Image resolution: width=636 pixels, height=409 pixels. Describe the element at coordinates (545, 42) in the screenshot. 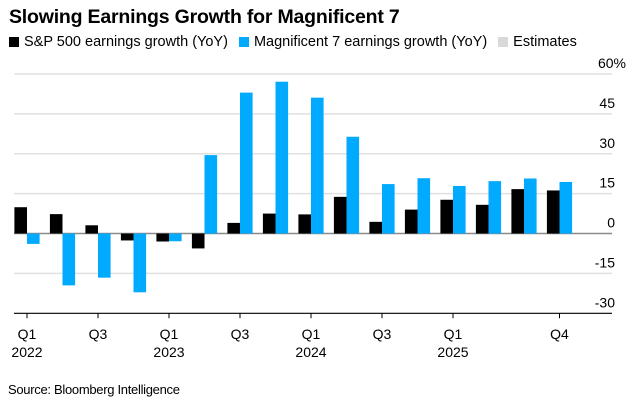

I see `legend-label-estimates: Estimates` at that location.